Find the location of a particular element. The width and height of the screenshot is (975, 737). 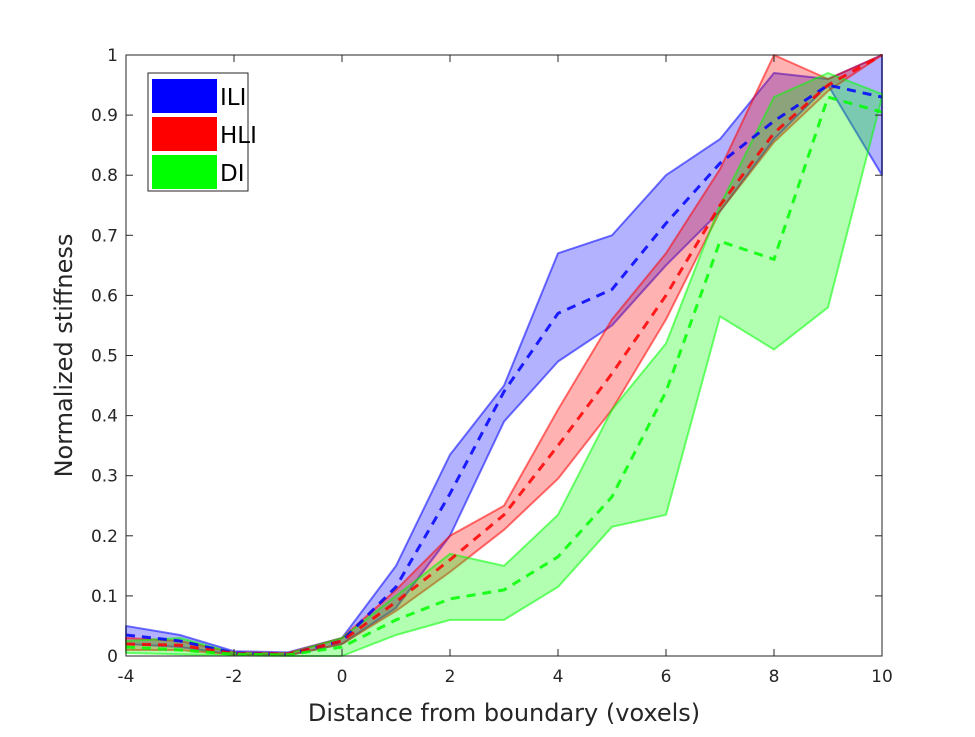

y-tick-label: 0.2 is located at coordinates (104, 537).